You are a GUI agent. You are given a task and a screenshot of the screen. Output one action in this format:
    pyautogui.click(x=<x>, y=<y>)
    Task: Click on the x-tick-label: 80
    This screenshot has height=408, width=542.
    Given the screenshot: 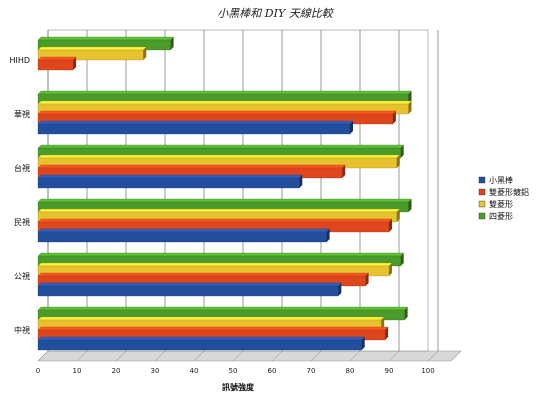 What is the action you would take?
    pyautogui.click(x=350, y=371)
    